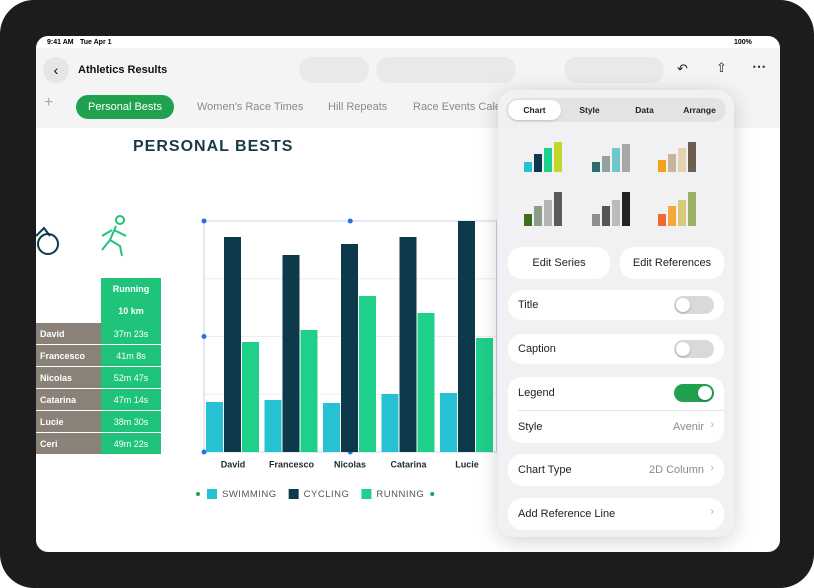 The image size is (814, 588). I want to click on divider, so click(621, 410).